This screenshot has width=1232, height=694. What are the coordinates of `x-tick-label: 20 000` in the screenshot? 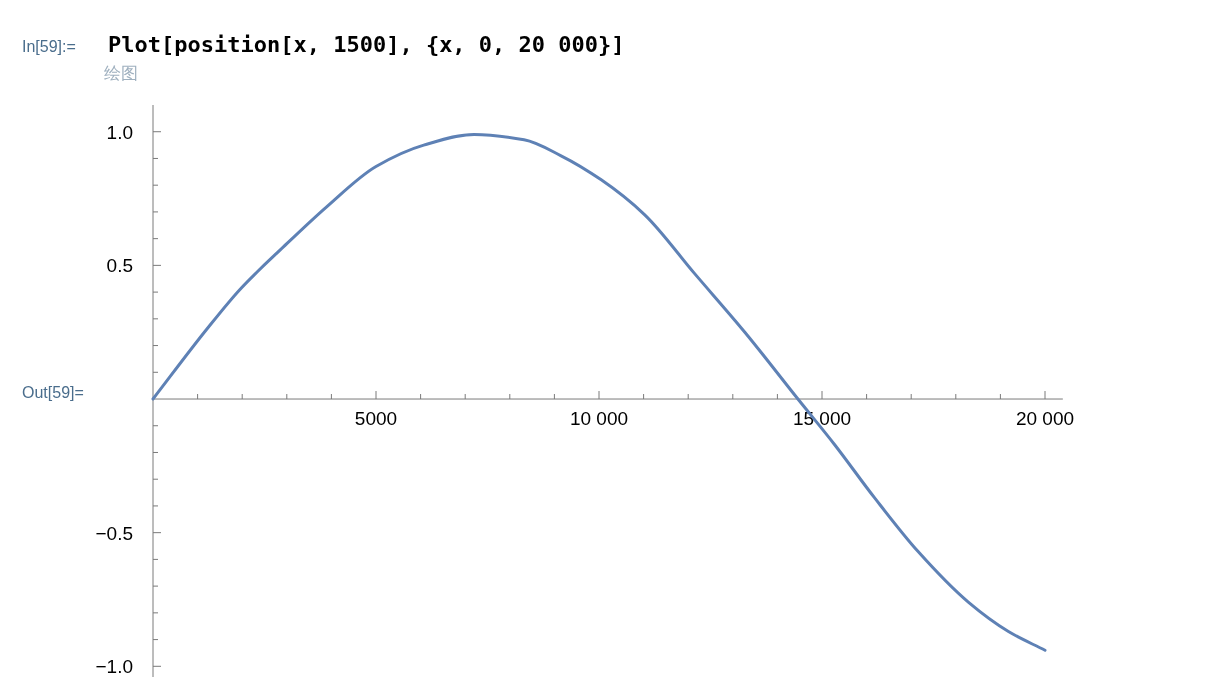 It's located at (1045, 419).